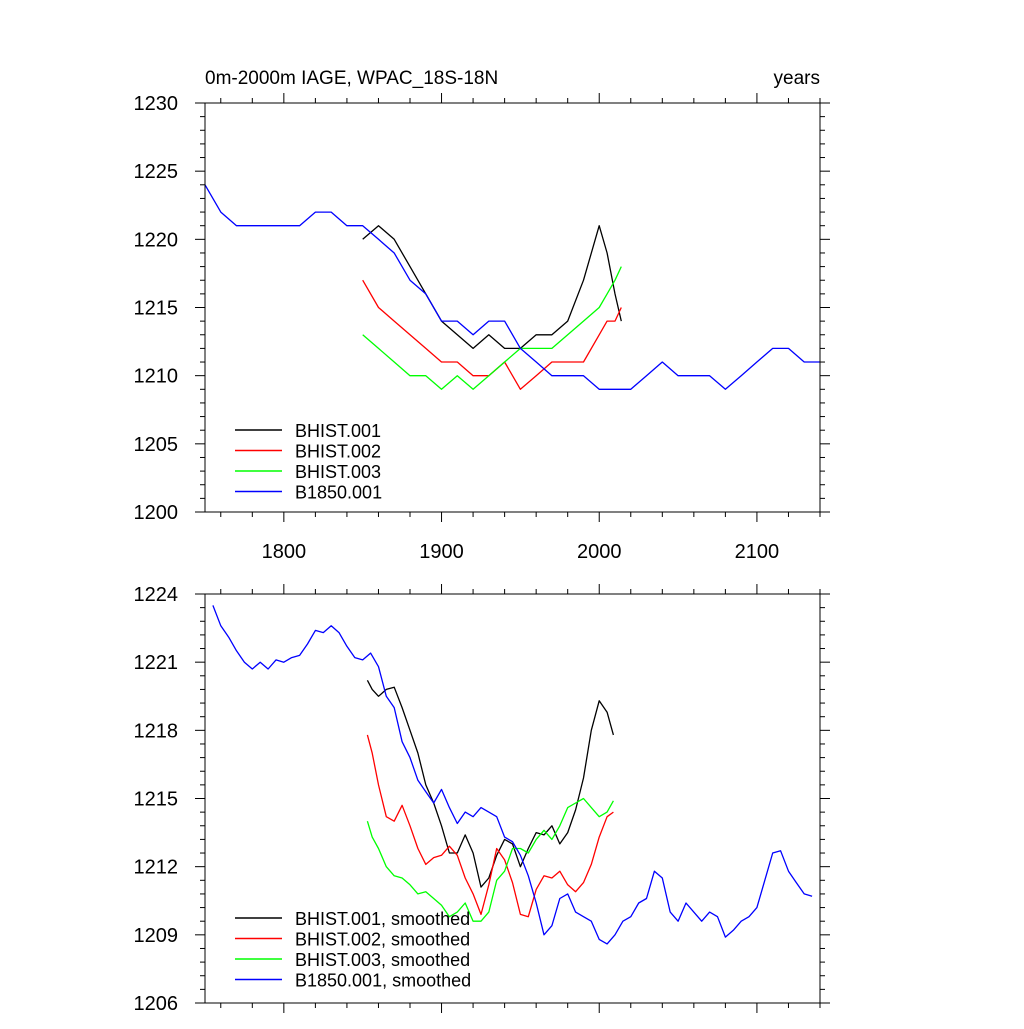 The image size is (1024, 1029). Describe the element at coordinates (382, 919) in the screenshot. I see `bottom-legend-label-0: BHIST.001, smoothed` at that location.